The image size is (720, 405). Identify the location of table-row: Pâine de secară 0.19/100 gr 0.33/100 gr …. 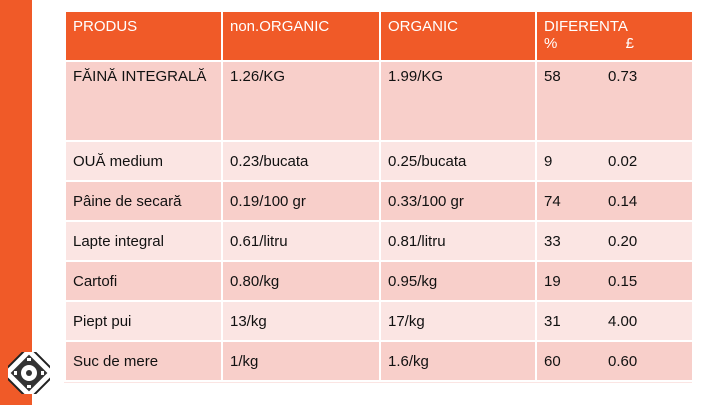
(379, 201).